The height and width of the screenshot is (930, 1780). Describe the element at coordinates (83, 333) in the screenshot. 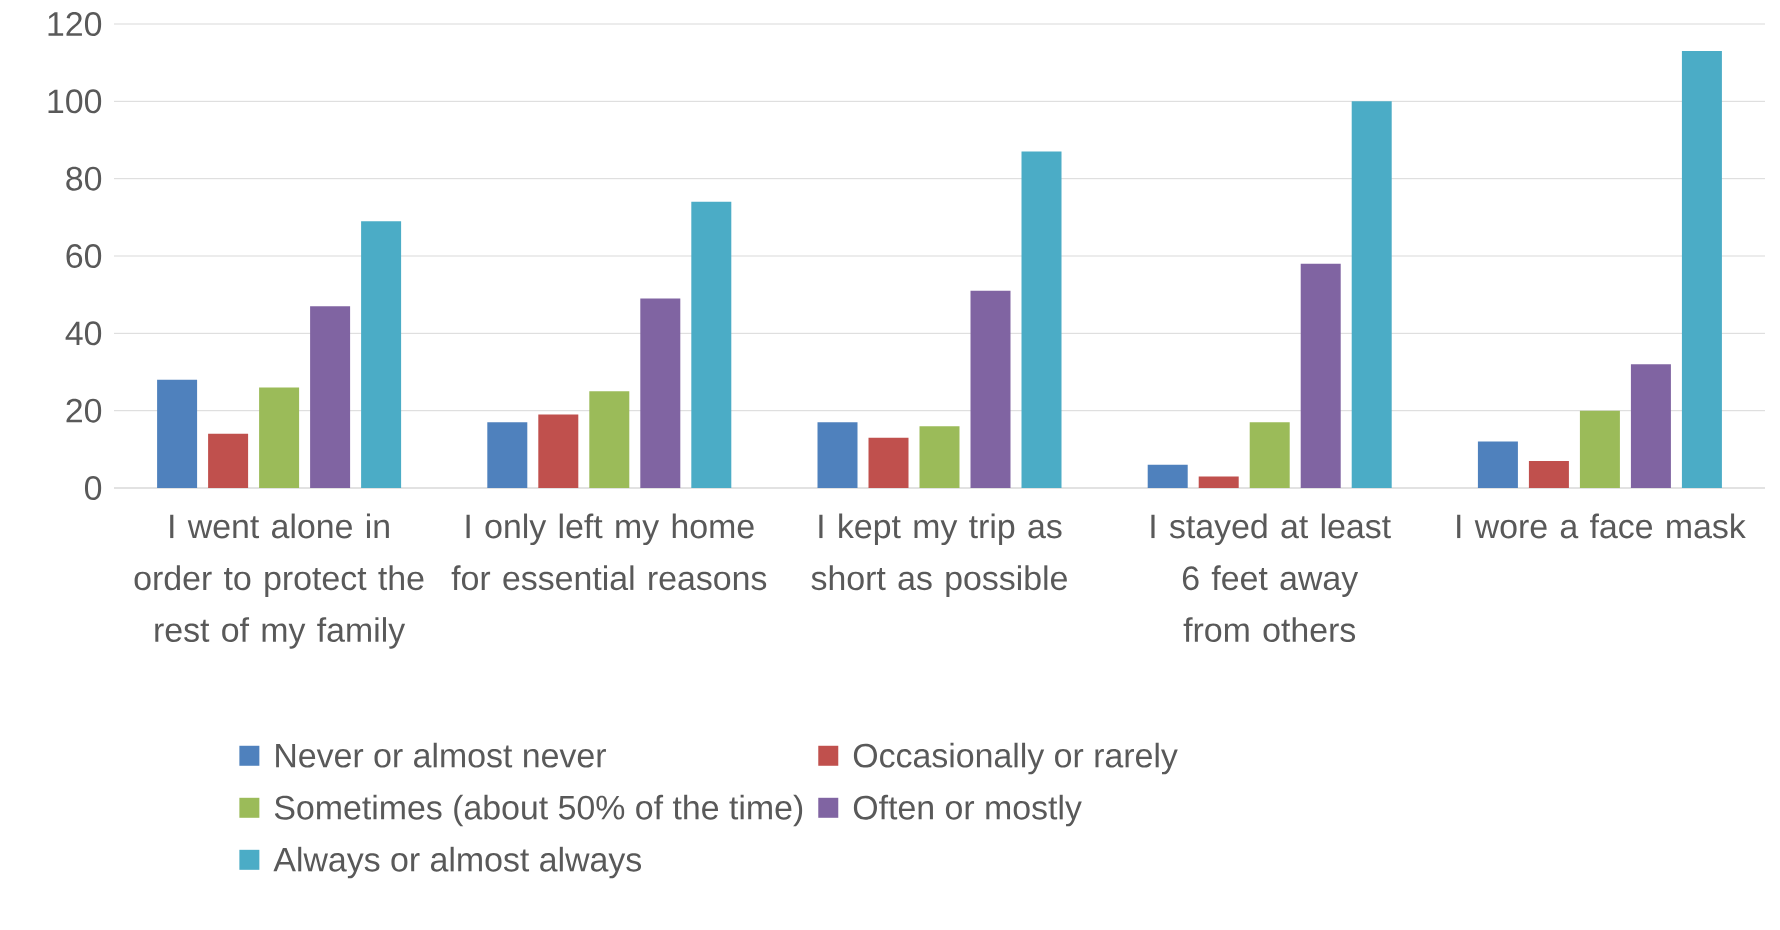

I see `y-tick-label: 40` at that location.